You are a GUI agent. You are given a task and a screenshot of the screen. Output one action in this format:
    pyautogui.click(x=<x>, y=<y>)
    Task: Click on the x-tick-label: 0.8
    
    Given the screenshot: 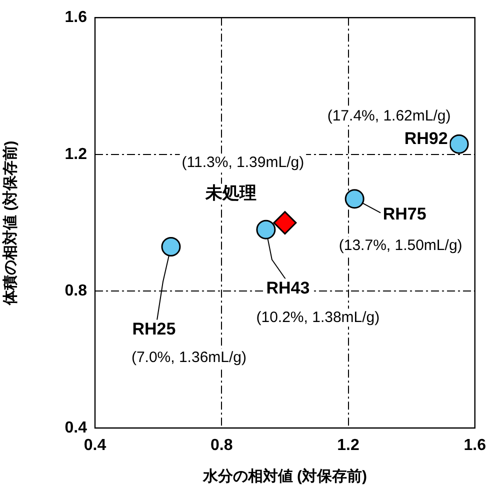 What is the action you would take?
    pyautogui.click(x=221, y=445)
    